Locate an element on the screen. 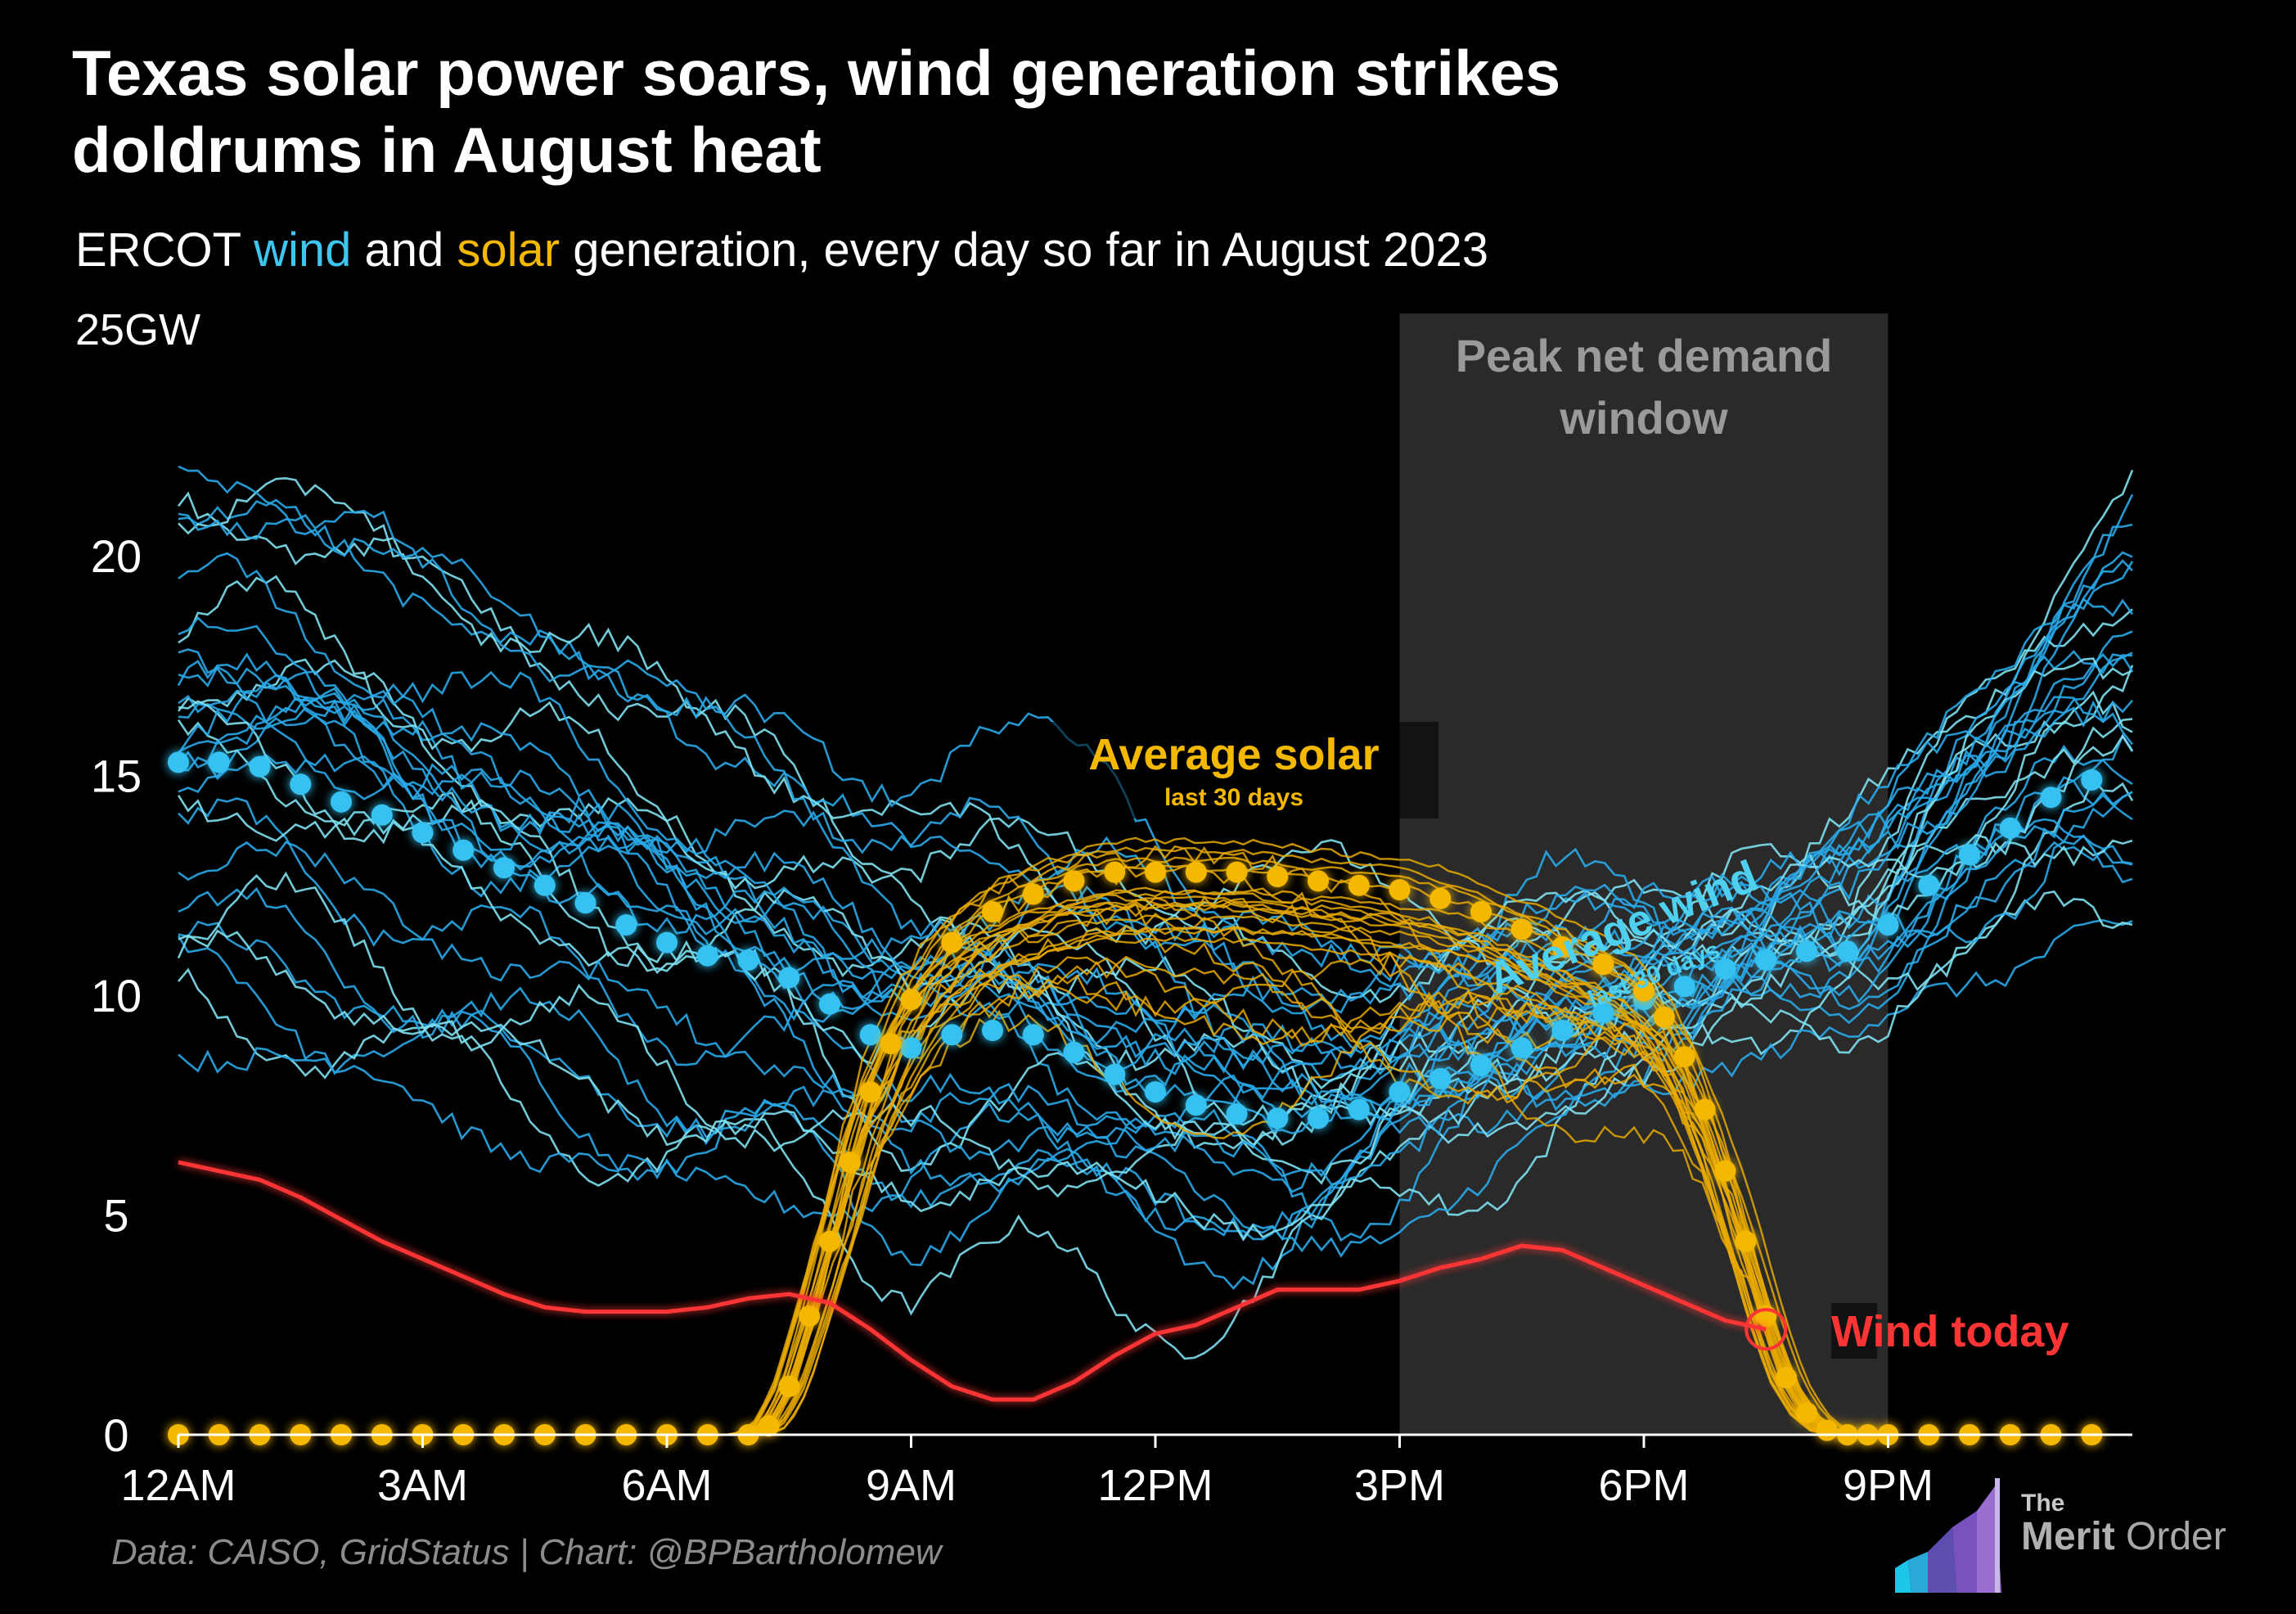  y-tick-label: 20 is located at coordinates (117, 556).